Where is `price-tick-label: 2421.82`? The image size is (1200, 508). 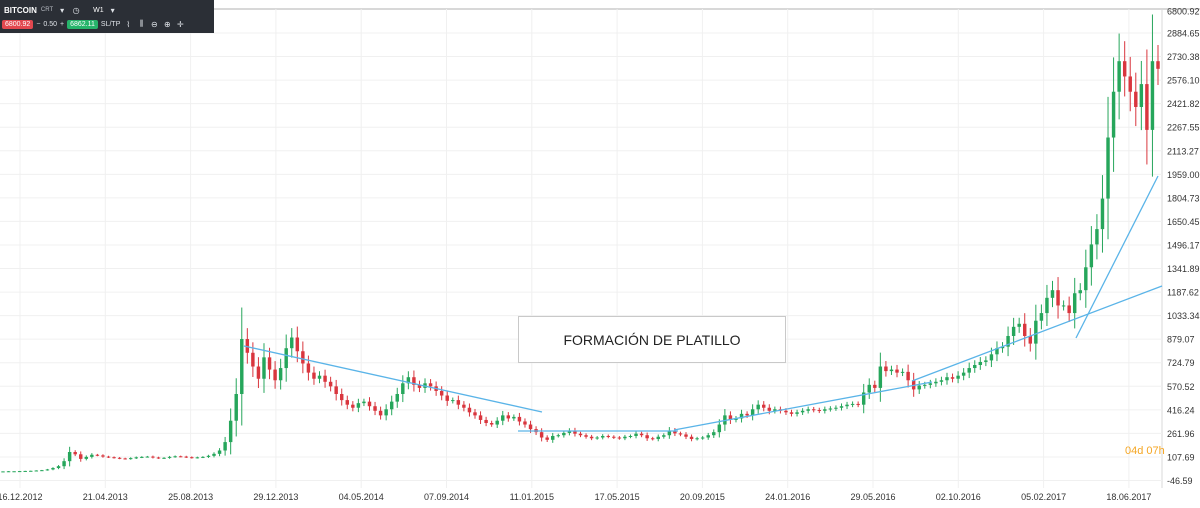 price-tick-label: 2421.82 is located at coordinates (1183, 104).